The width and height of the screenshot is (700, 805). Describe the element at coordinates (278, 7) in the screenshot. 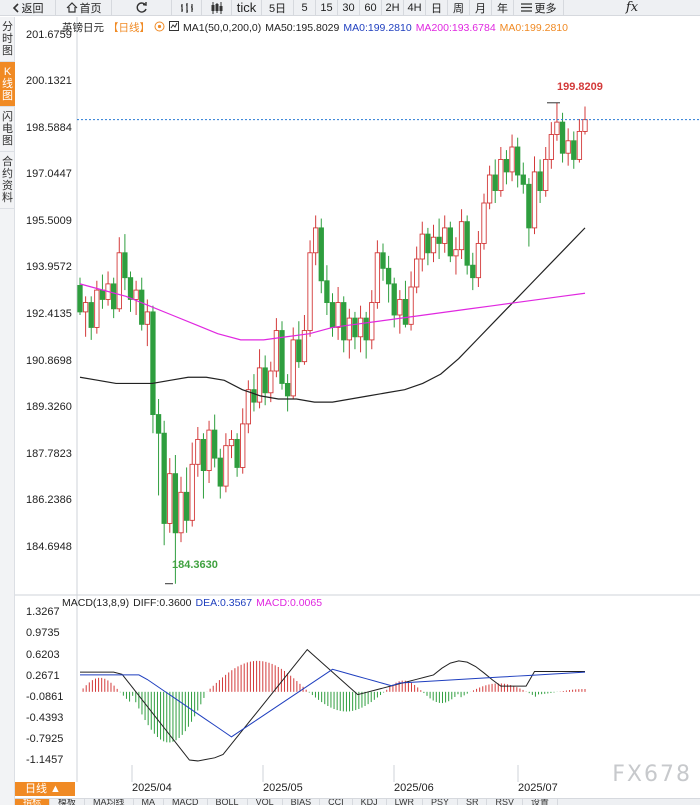

I see `period-5d: 5日` at that location.